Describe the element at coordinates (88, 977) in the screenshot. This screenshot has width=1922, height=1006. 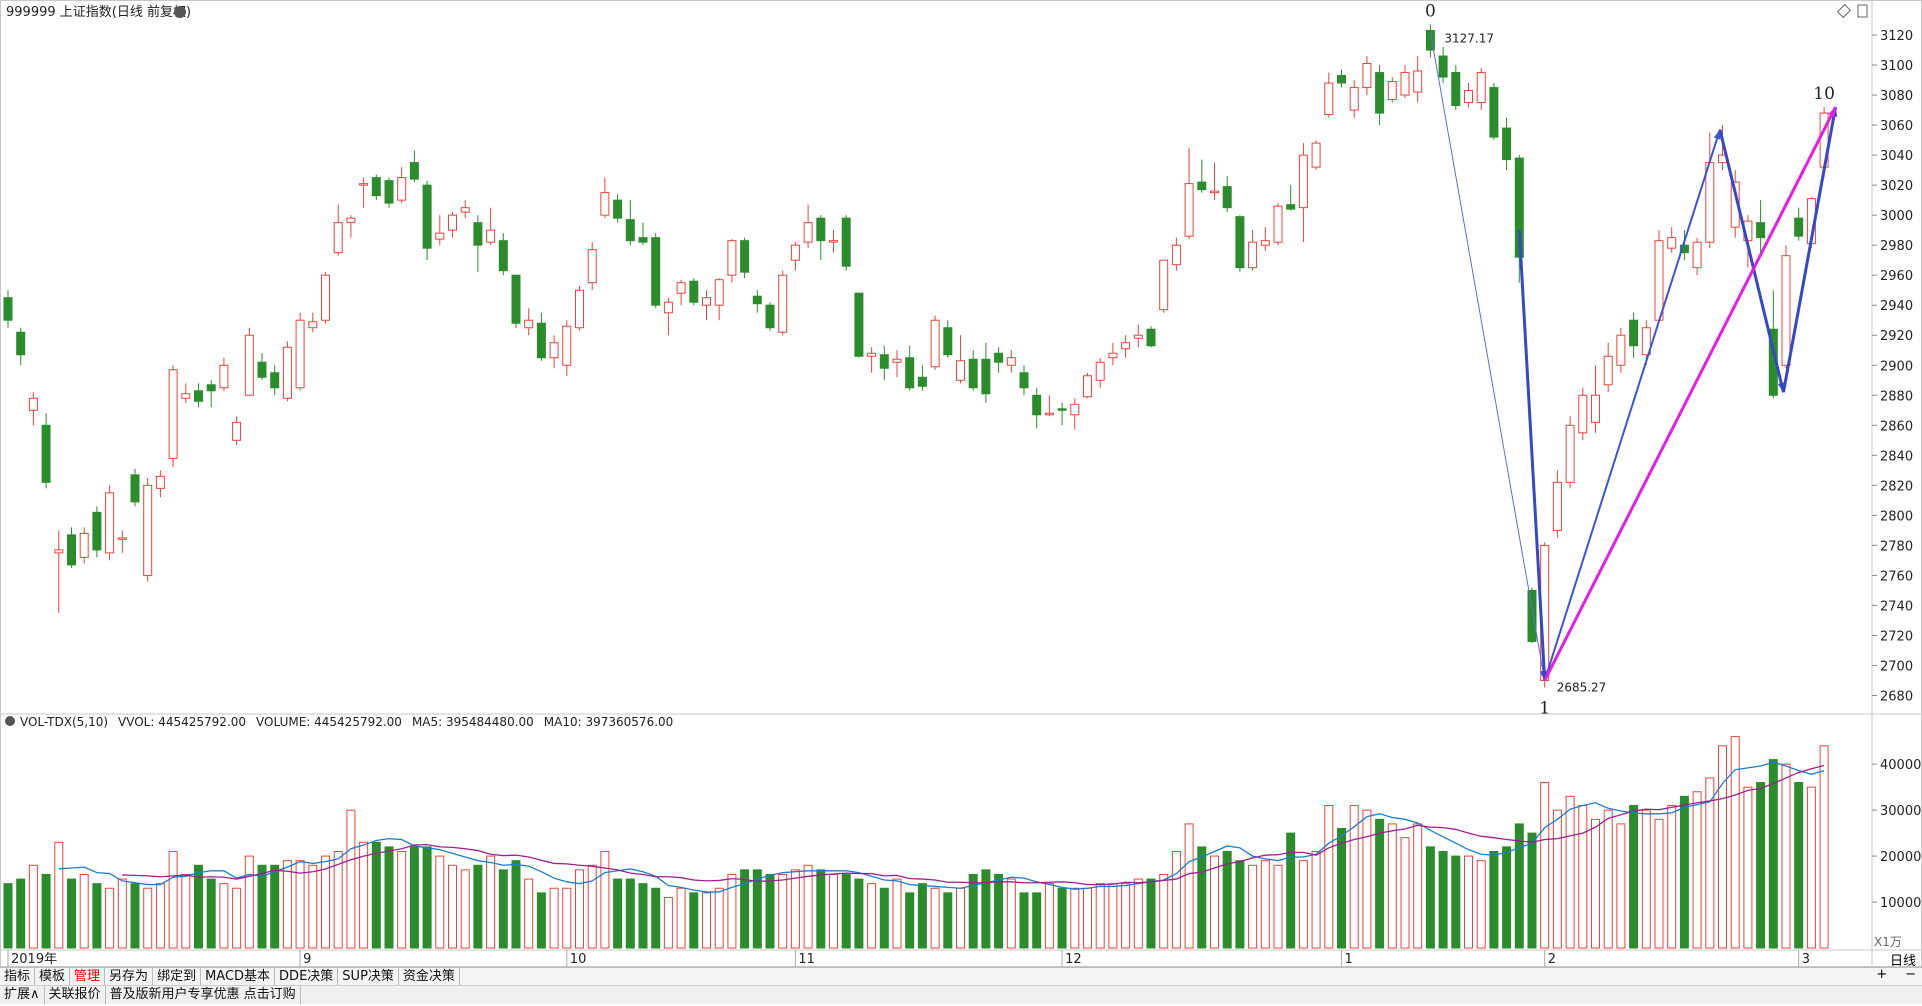
I see `tab: 管理` at that location.